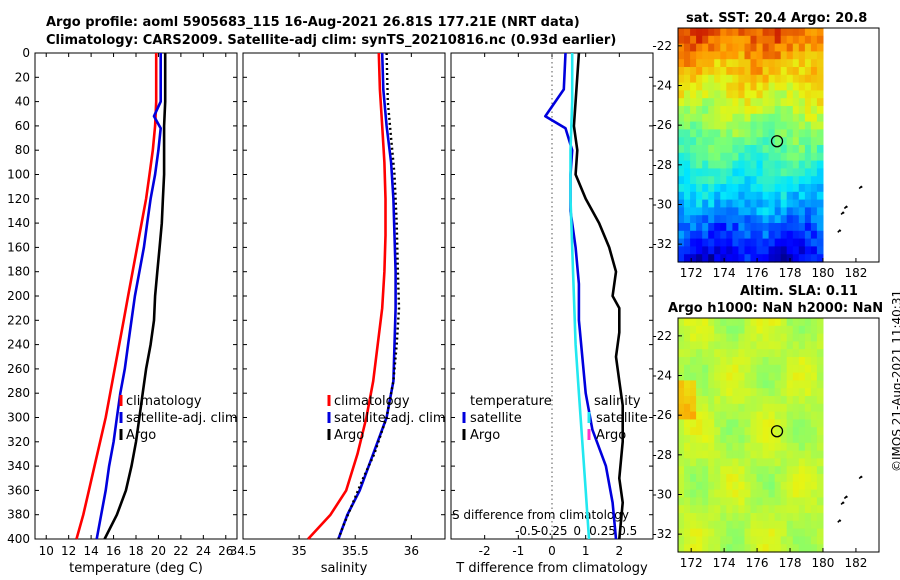 The image size is (900, 580). I want to click on difference-xtick-label: 2, so click(620, 551).